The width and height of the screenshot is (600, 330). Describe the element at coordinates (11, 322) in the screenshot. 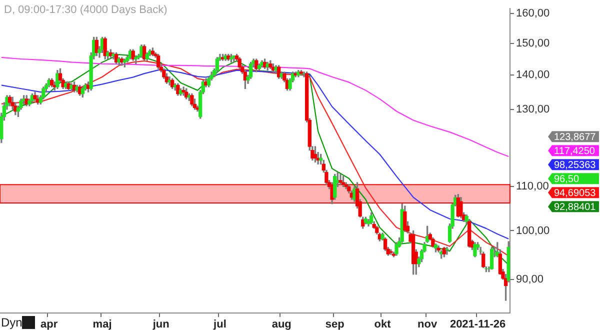

I see `text: Dyn` at that location.